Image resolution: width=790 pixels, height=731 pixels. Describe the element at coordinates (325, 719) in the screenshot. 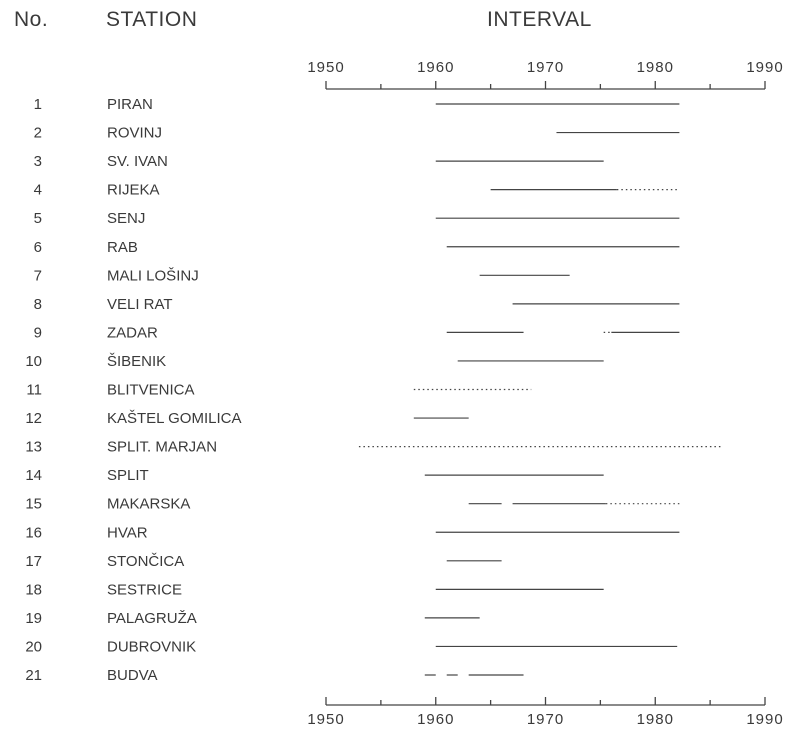

I see `bottom-tick-label: 1950` at that location.